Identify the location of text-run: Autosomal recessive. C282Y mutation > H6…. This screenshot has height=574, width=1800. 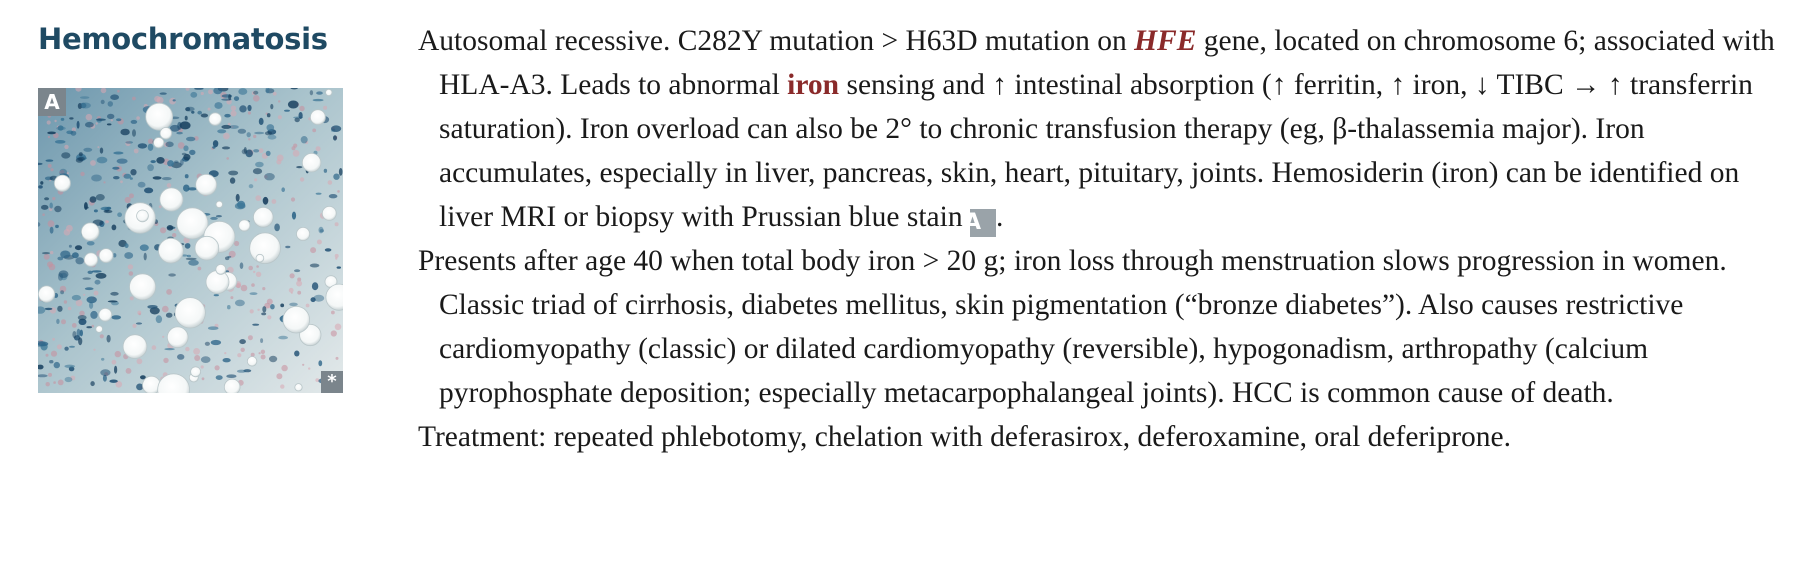
(776, 41).